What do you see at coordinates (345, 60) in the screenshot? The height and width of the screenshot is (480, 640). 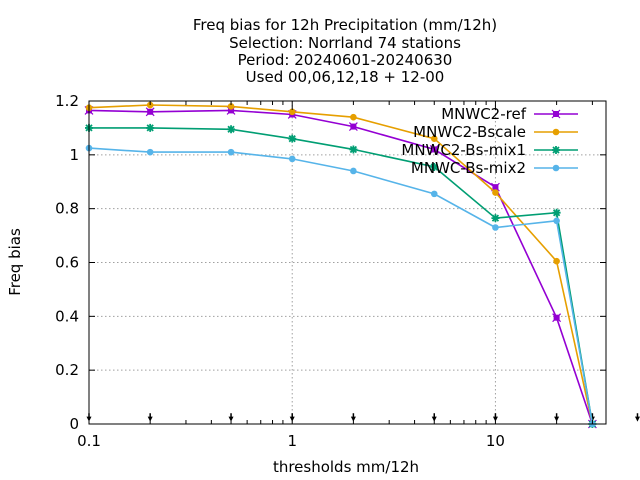 I see `title-line-3: Period: 20240601-20240630` at bounding box center [345, 60].